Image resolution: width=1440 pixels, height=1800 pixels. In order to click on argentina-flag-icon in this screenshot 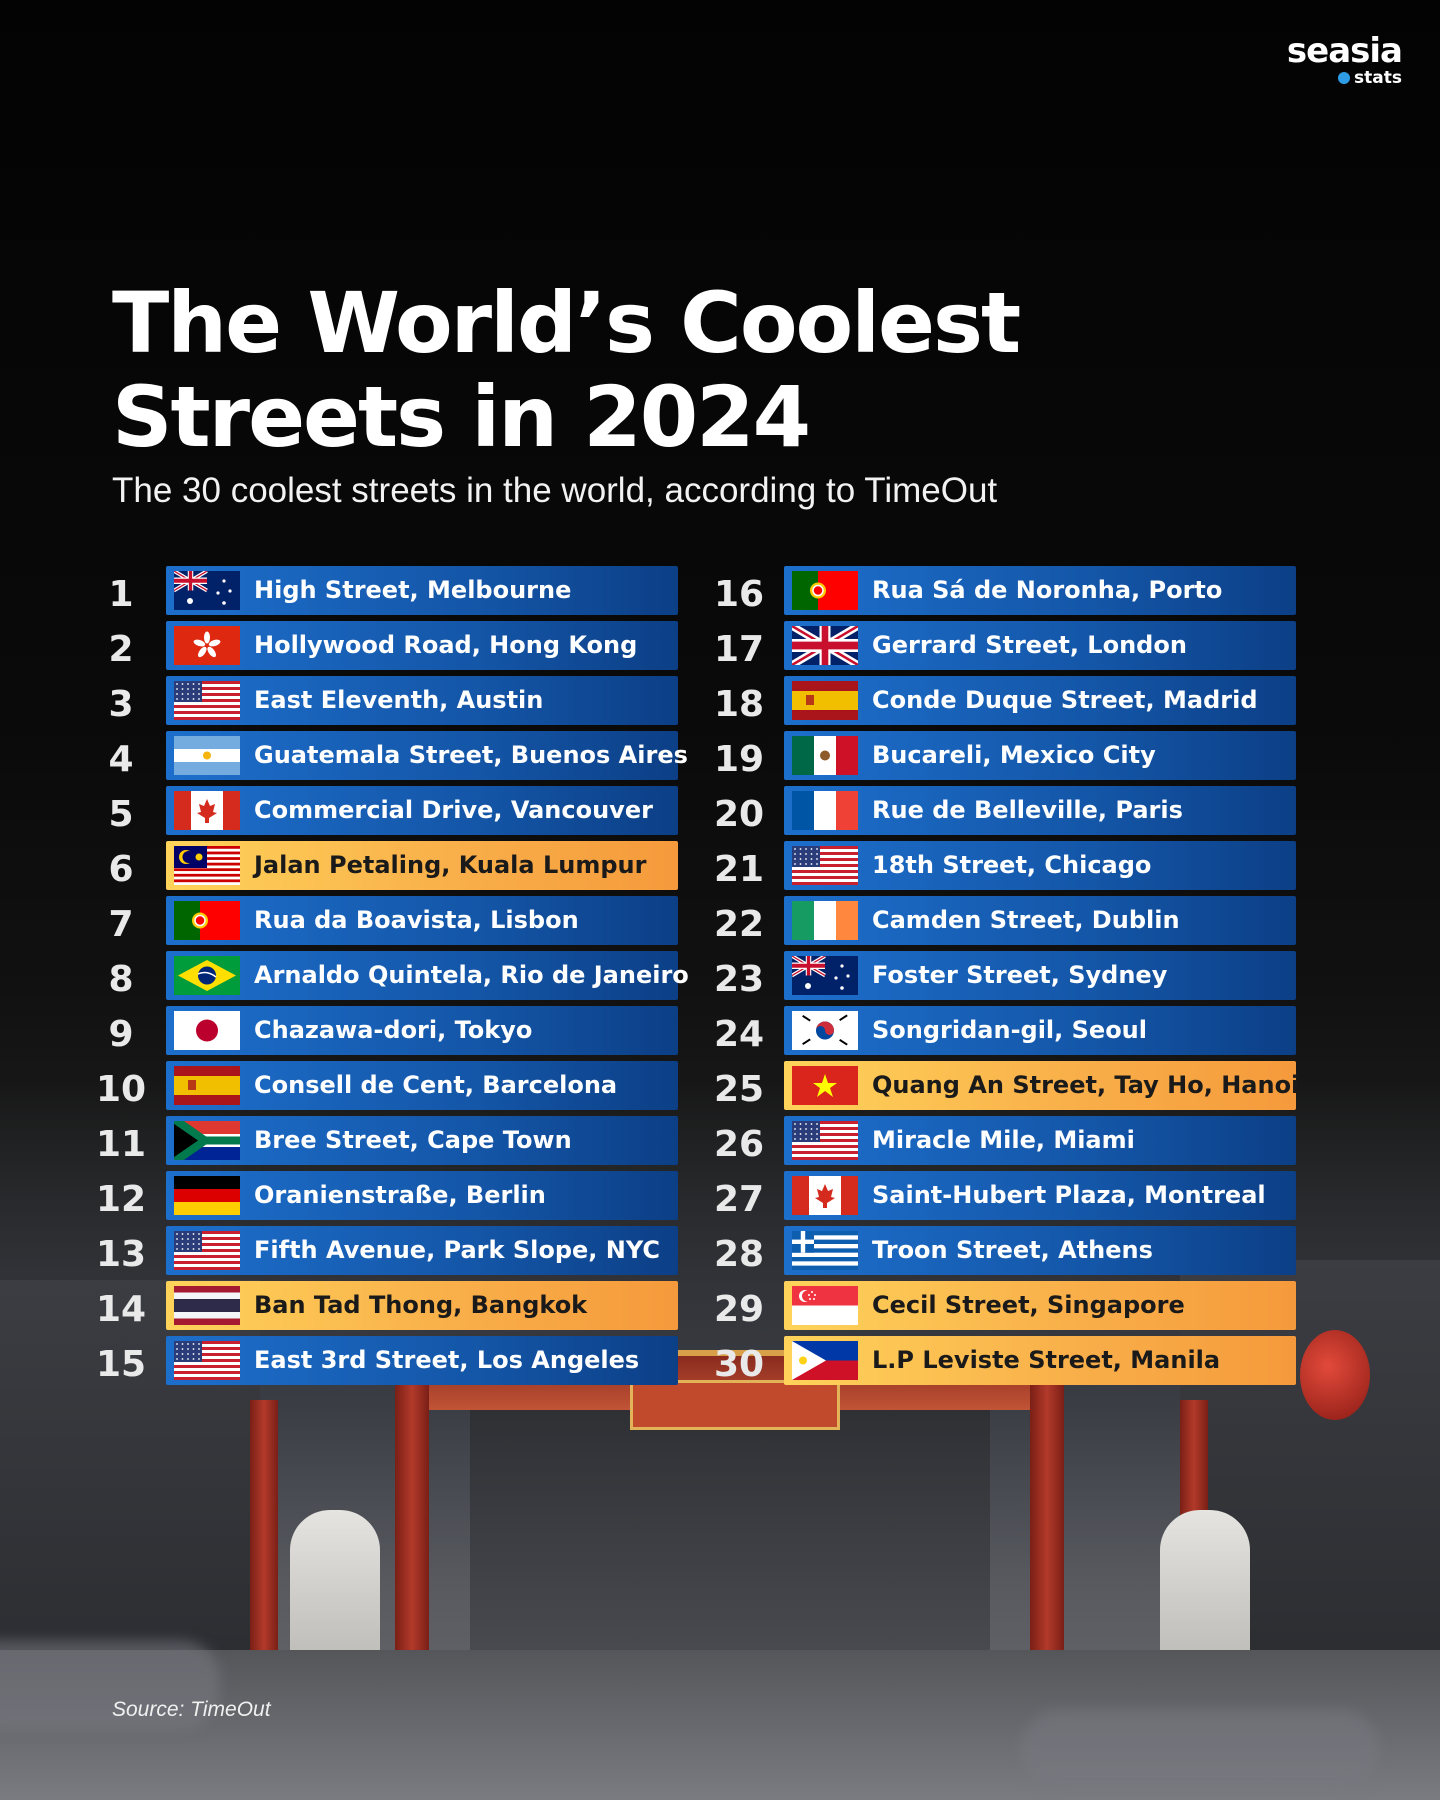, I will do `click(207, 755)`.